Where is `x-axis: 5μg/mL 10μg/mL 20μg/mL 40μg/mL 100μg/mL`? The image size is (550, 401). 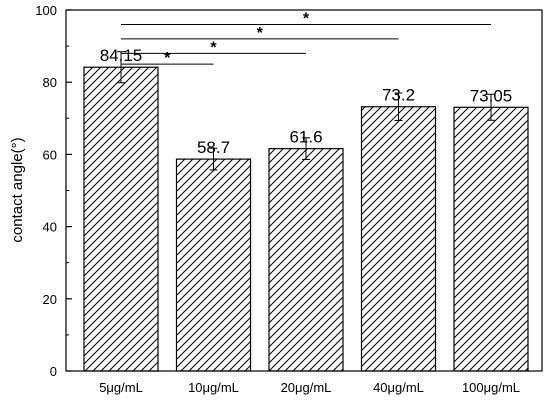 x-axis: 5μg/mL 10μg/mL 20μg/mL 40μg/mL 100μg/mL is located at coordinates (309, 387).